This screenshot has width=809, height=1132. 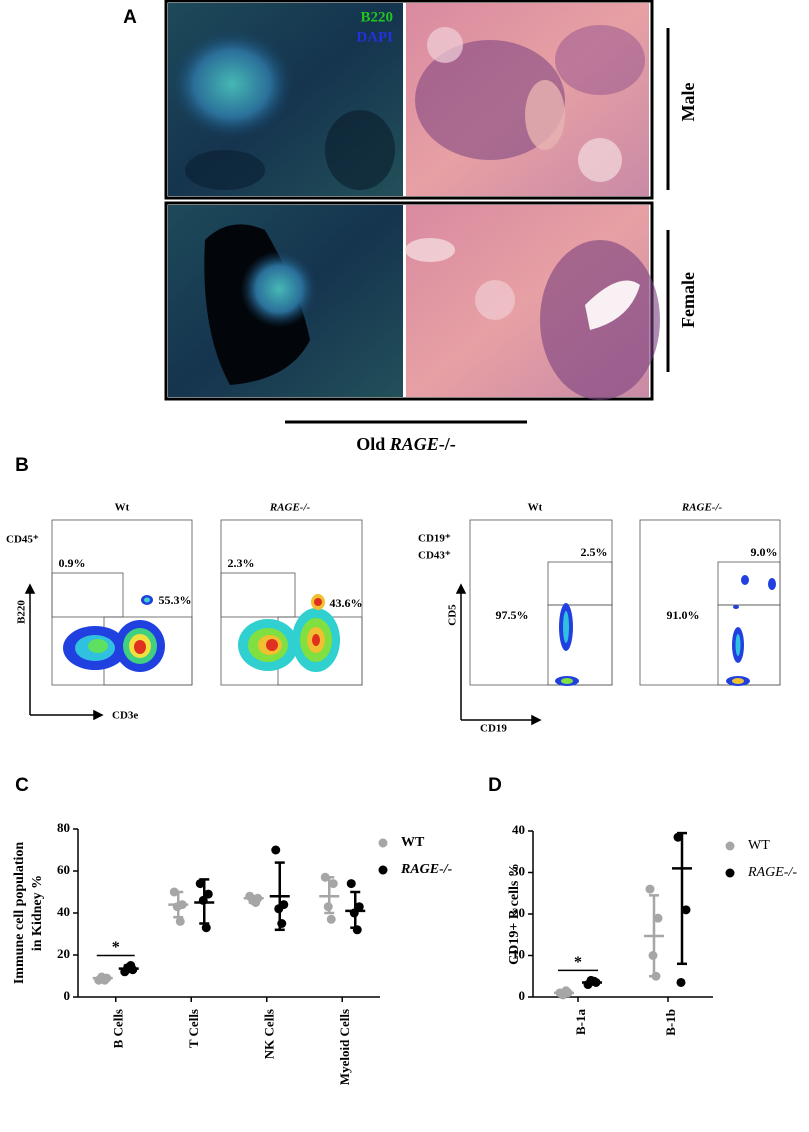 What do you see at coordinates (594, 552) in the screenshot?
I see `gate-percent: 2.5%` at bounding box center [594, 552].